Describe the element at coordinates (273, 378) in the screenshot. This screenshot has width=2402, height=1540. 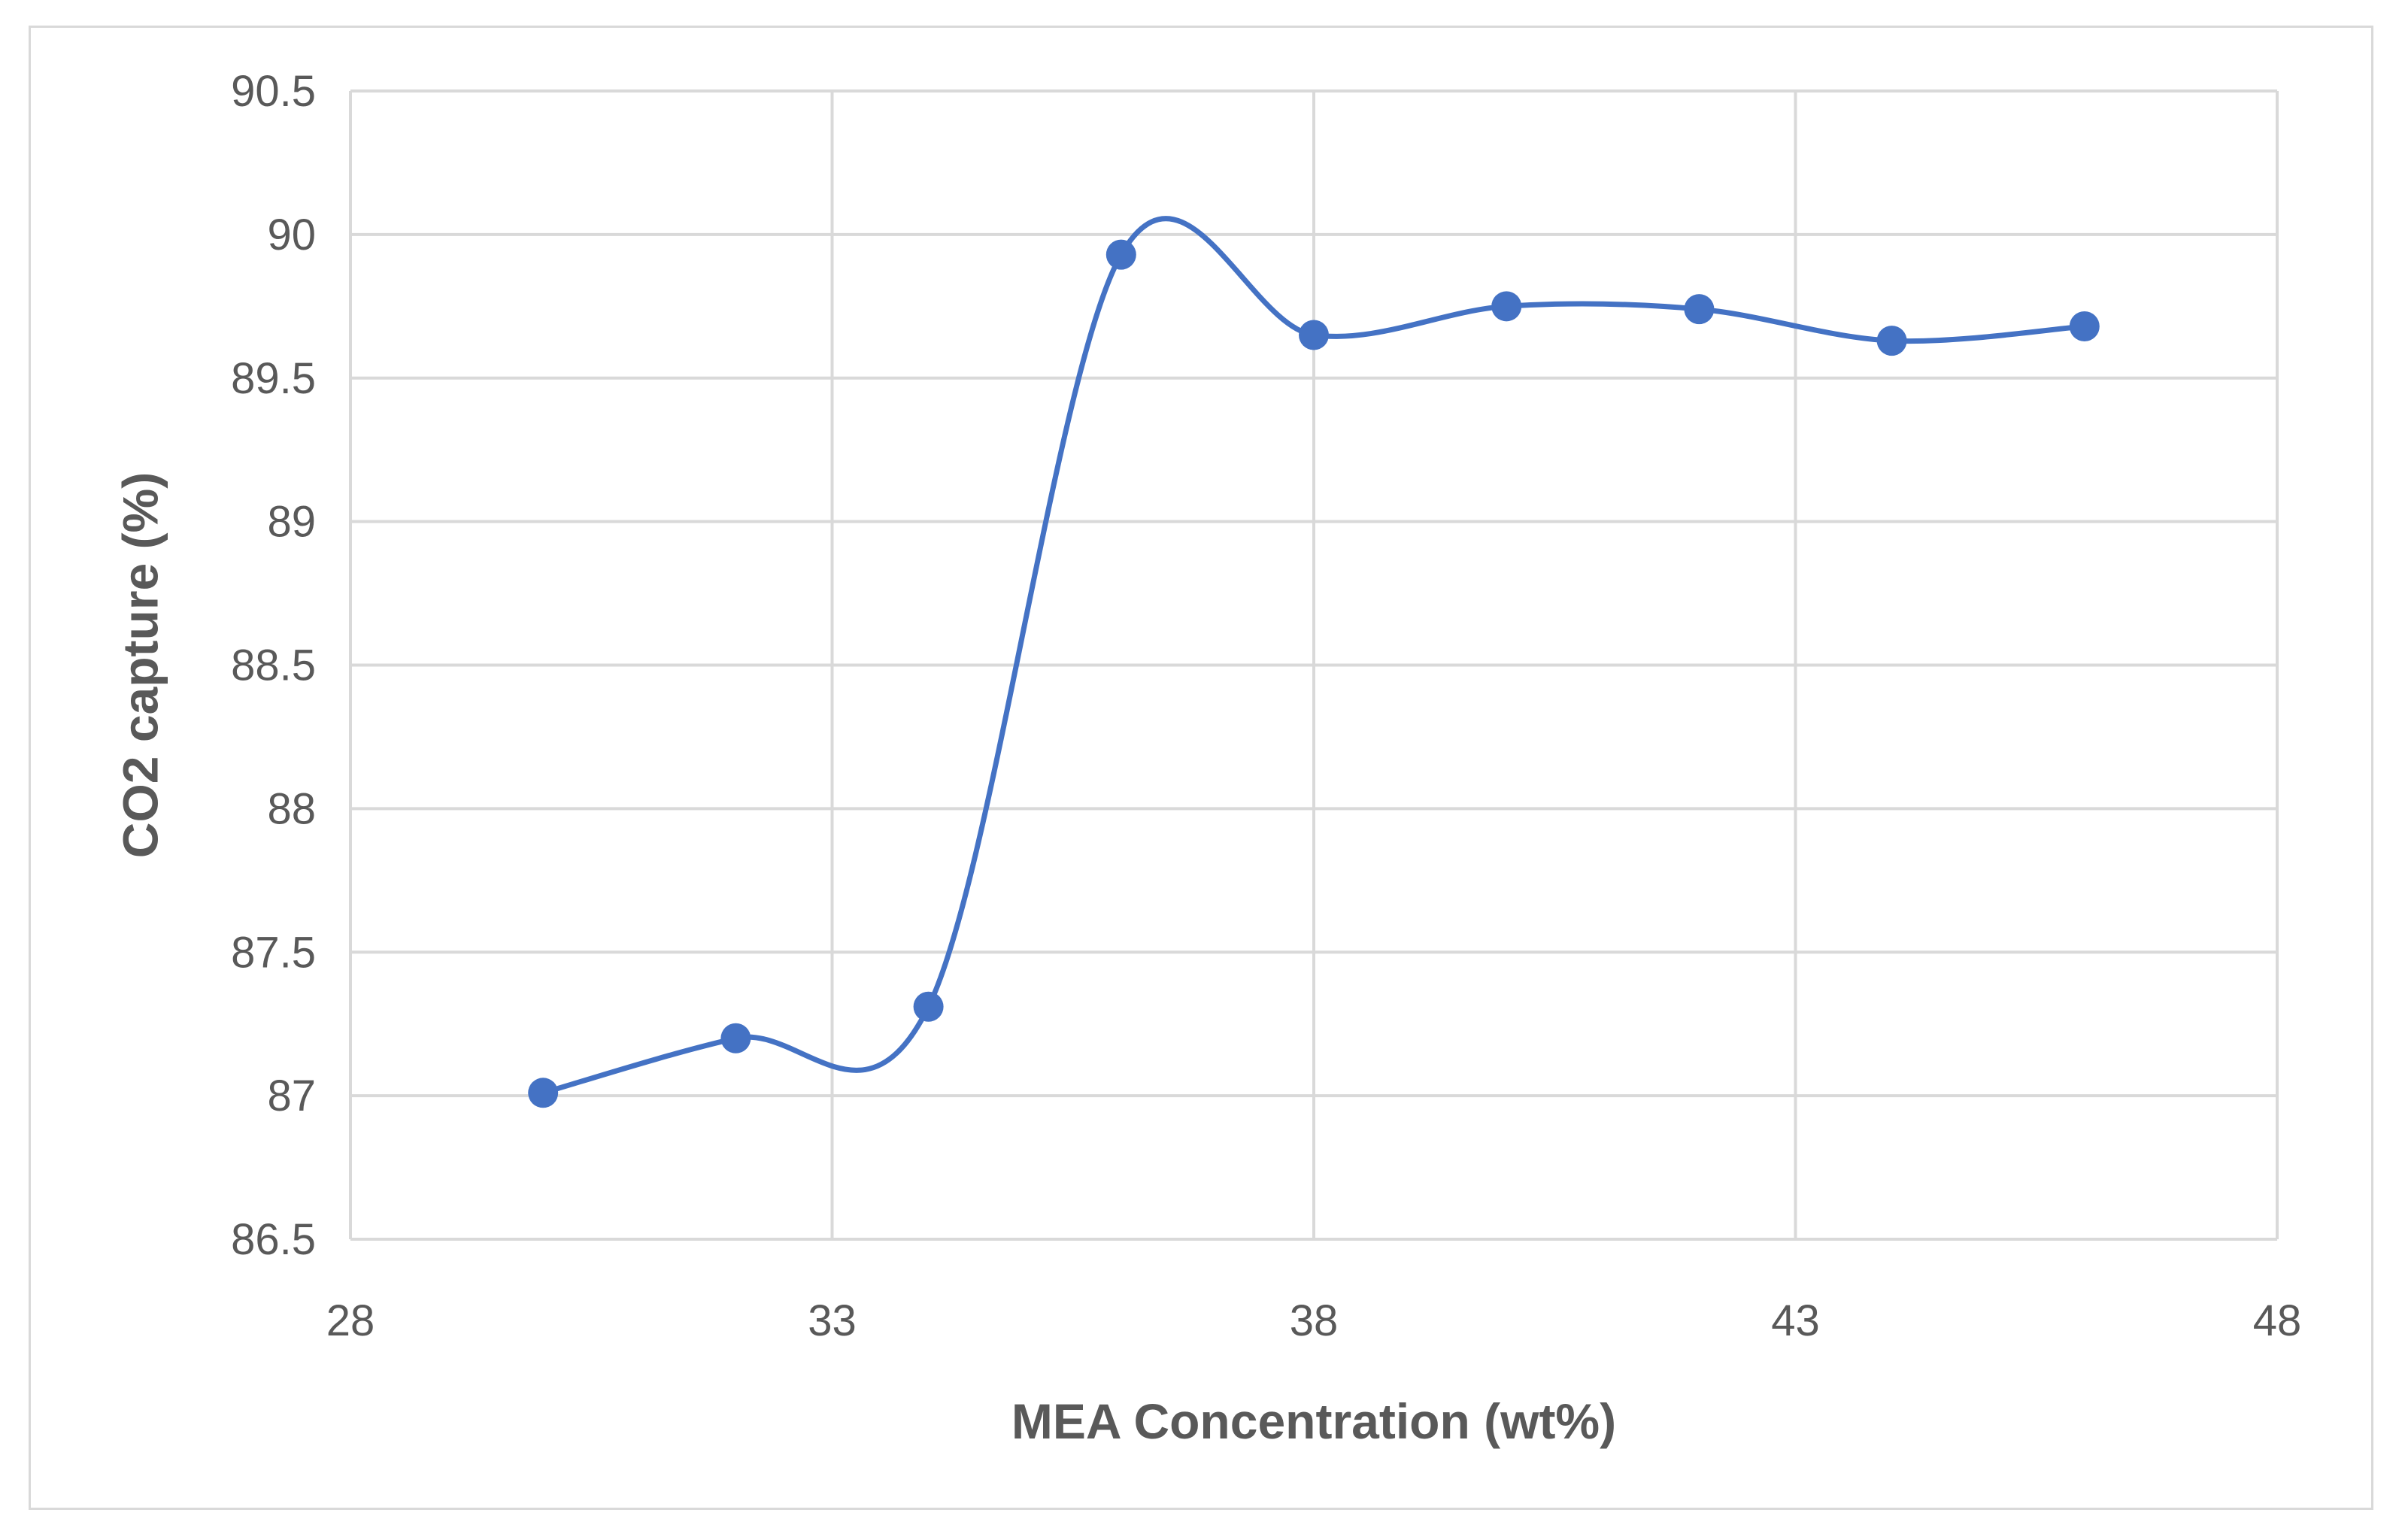
I see `y-tick-label: 89.5` at that location.